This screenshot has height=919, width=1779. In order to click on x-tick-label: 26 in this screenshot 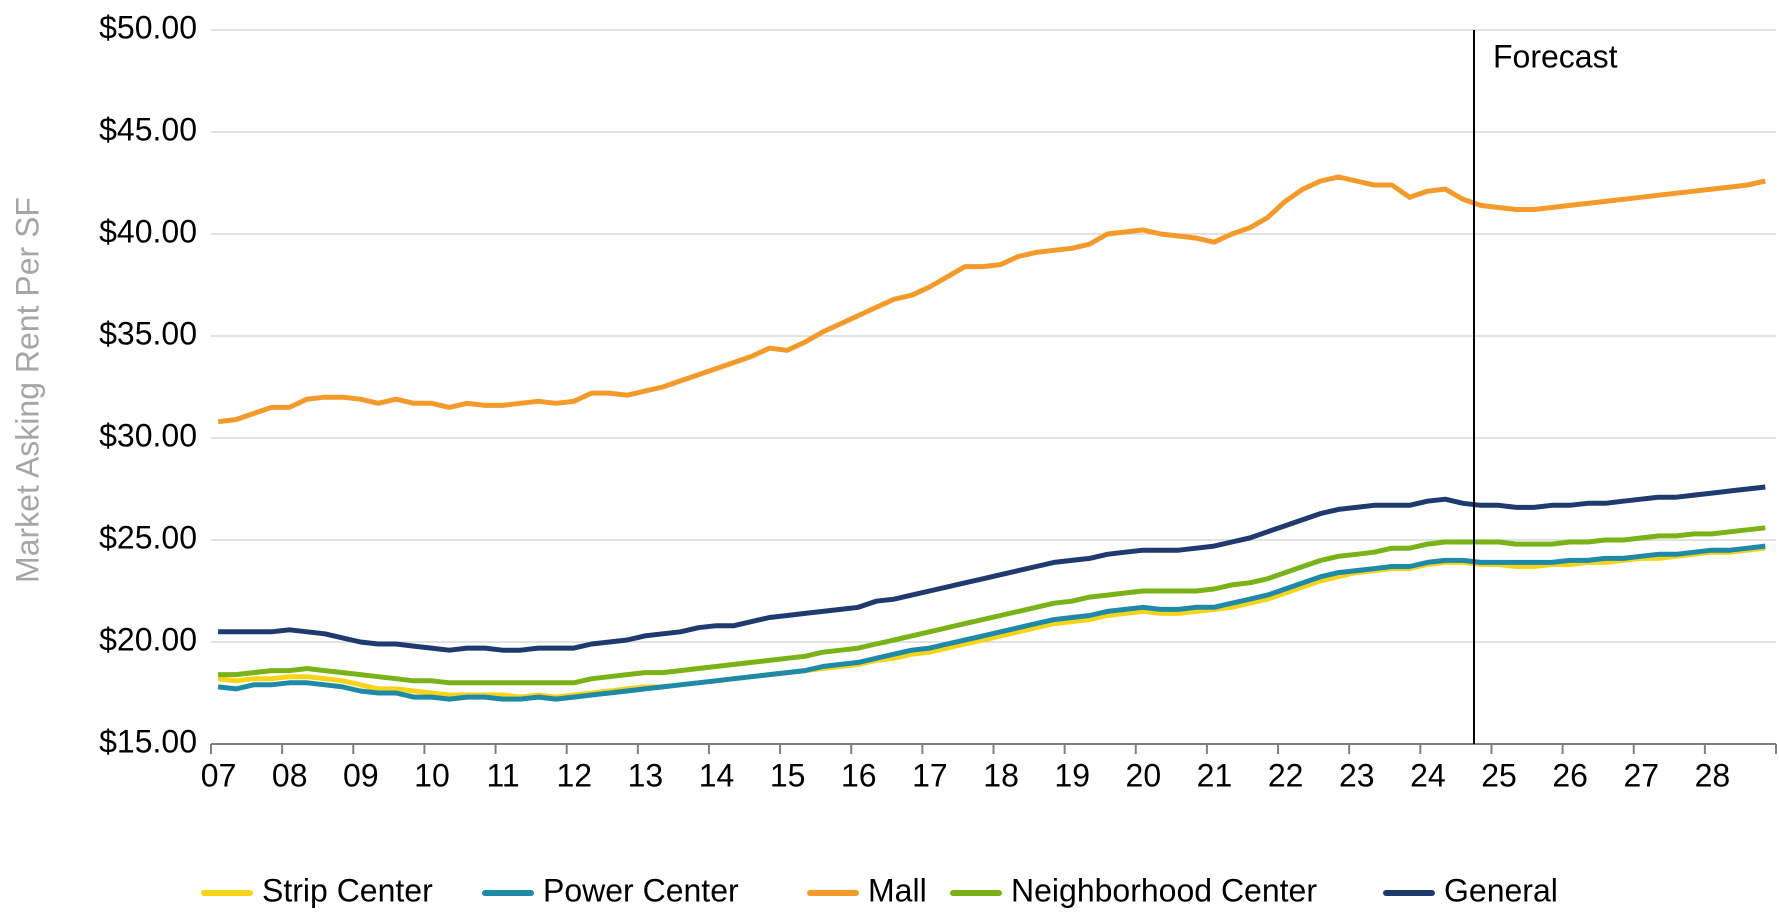, I will do `click(1570, 775)`.